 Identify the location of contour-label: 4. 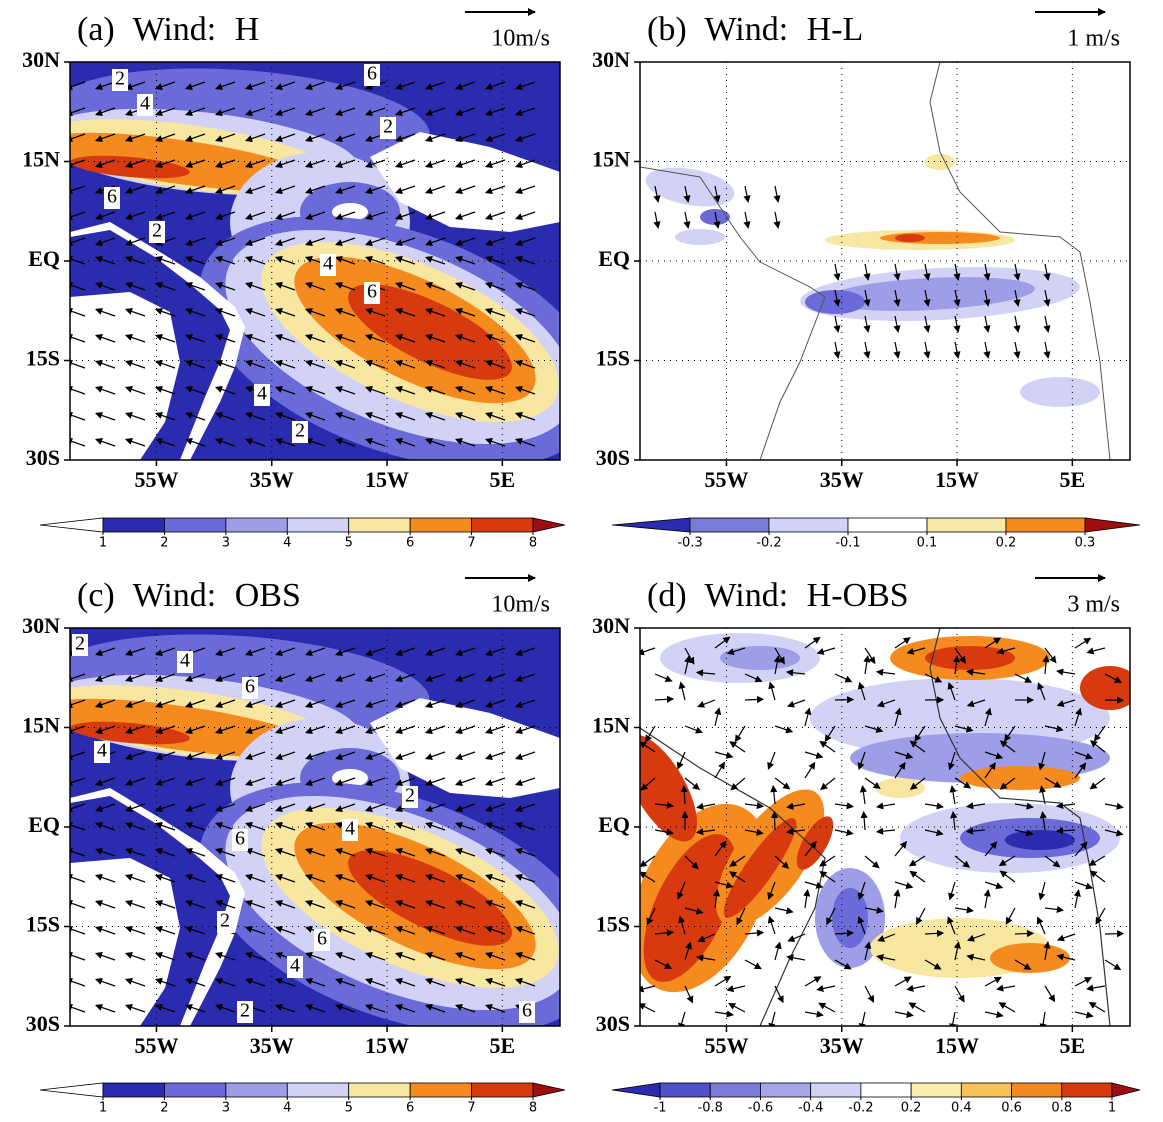
(295, 966).